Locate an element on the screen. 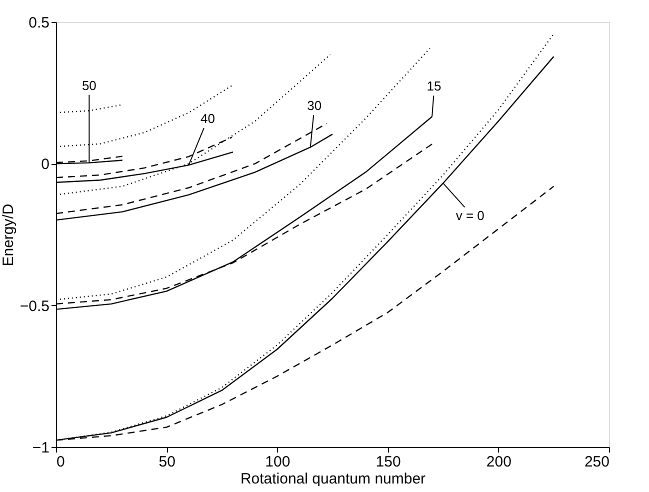 Image resolution: width=649 pixels, height=492 pixels. x-tick-label: 0 is located at coordinates (60, 462).